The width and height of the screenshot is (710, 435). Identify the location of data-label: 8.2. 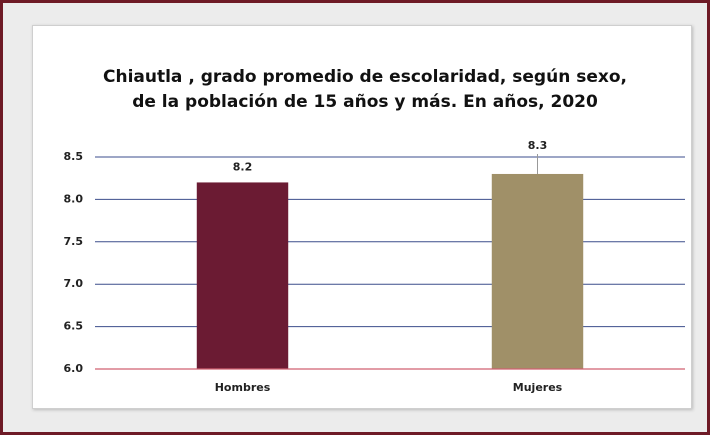
(243, 166).